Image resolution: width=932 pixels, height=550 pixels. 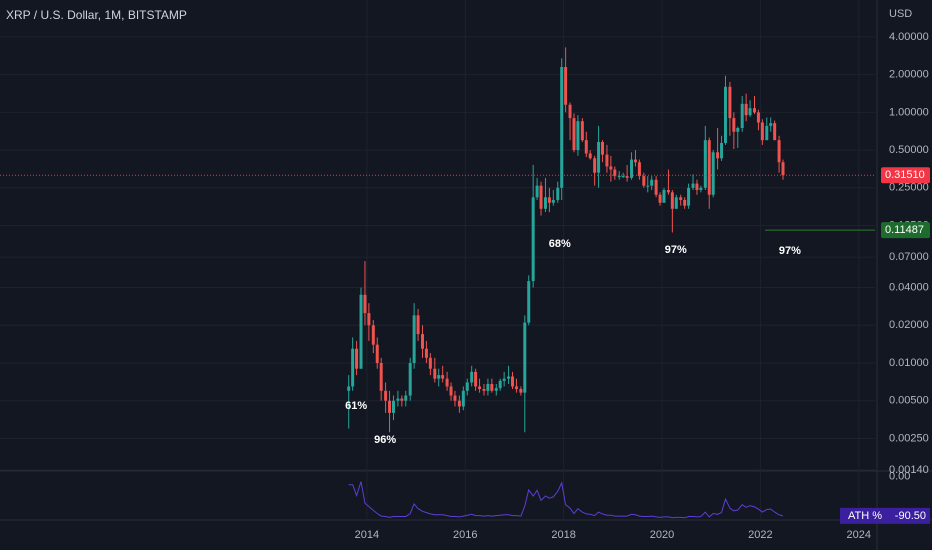 What do you see at coordinates (909, 150) in the screenshot?
I see `y-tick-label: 0.50000` at bounding box center [909, 150].